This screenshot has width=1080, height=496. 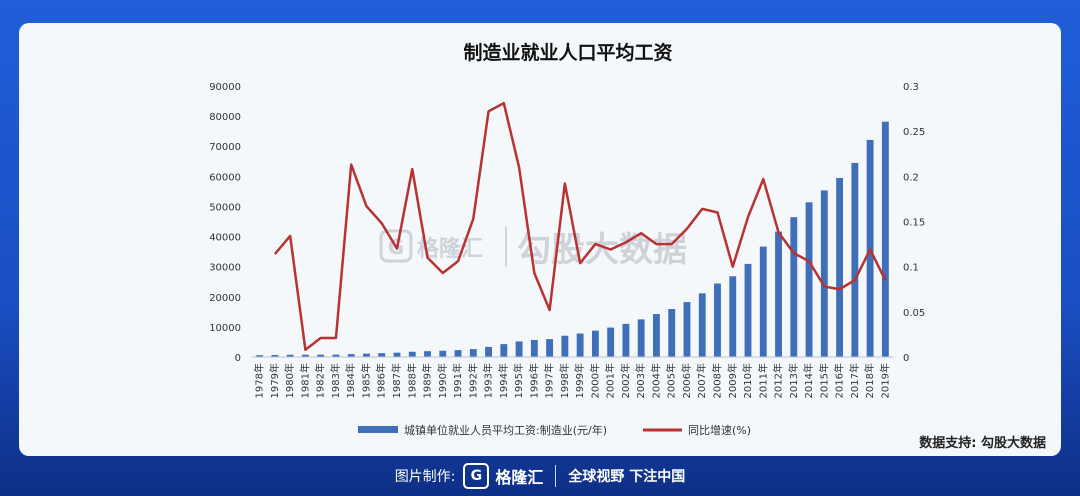 What do you see at coordinates (274, 380) in the screenshot?
I see `x-tick-label: 1979年` at bounding box center [274, 380].